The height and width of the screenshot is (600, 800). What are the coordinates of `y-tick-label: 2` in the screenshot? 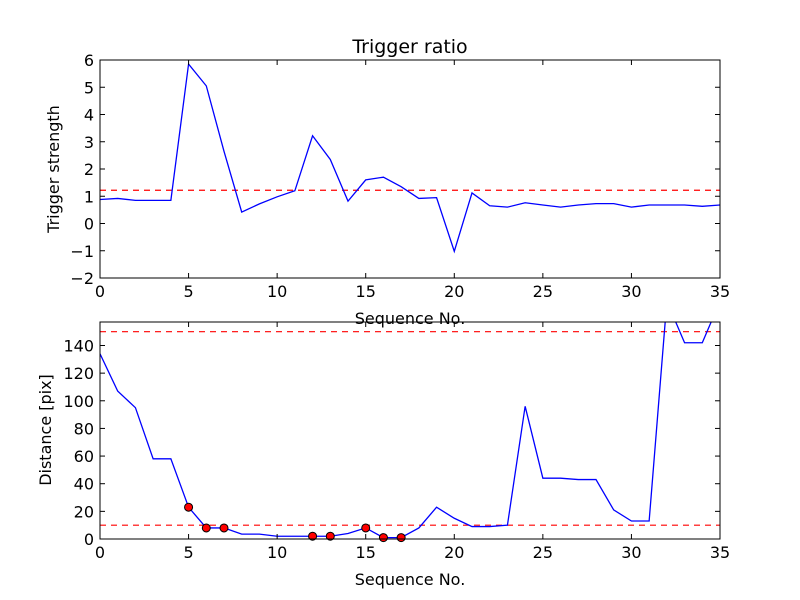 It's located at (89, 169).